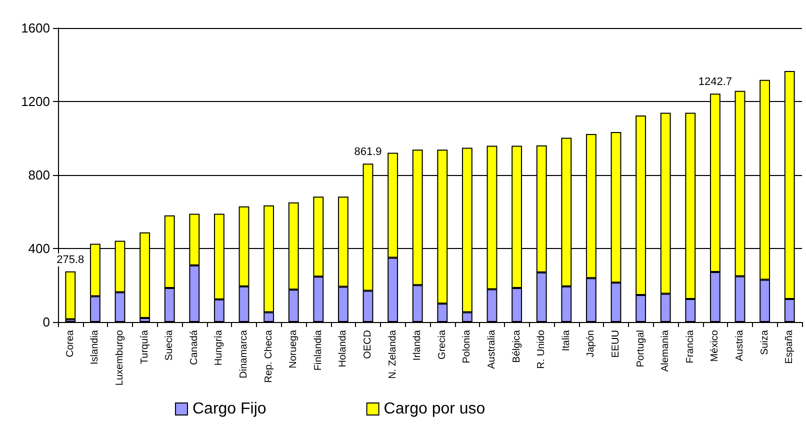  What do you see at coordinates (318, 350) in the screenshot?
I see `x-tick-label: Finlandia` at bounding box center [318, 350].